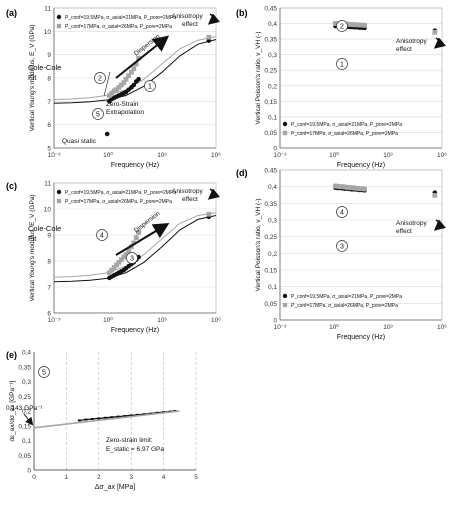  Describe the element at coordinates (49, 125) in the screenshot. I see `y-tick-label: 6` at that location.